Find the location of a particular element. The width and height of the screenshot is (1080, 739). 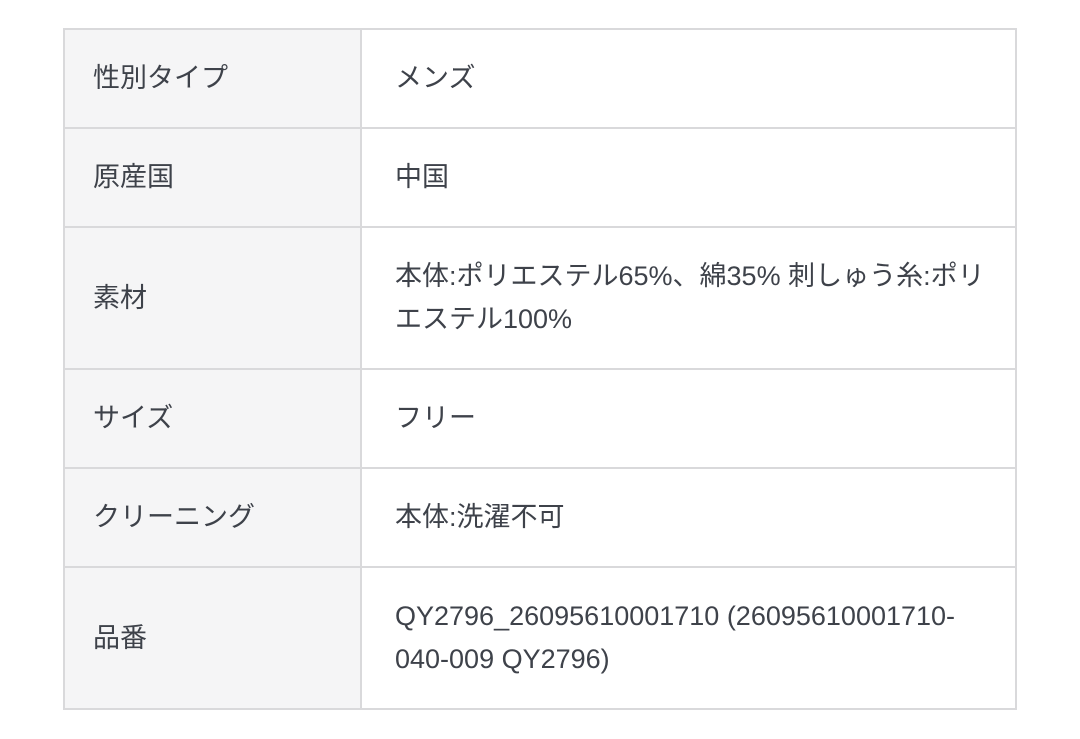

spec-label-size: サイズ is located at coordinates (212, 418).